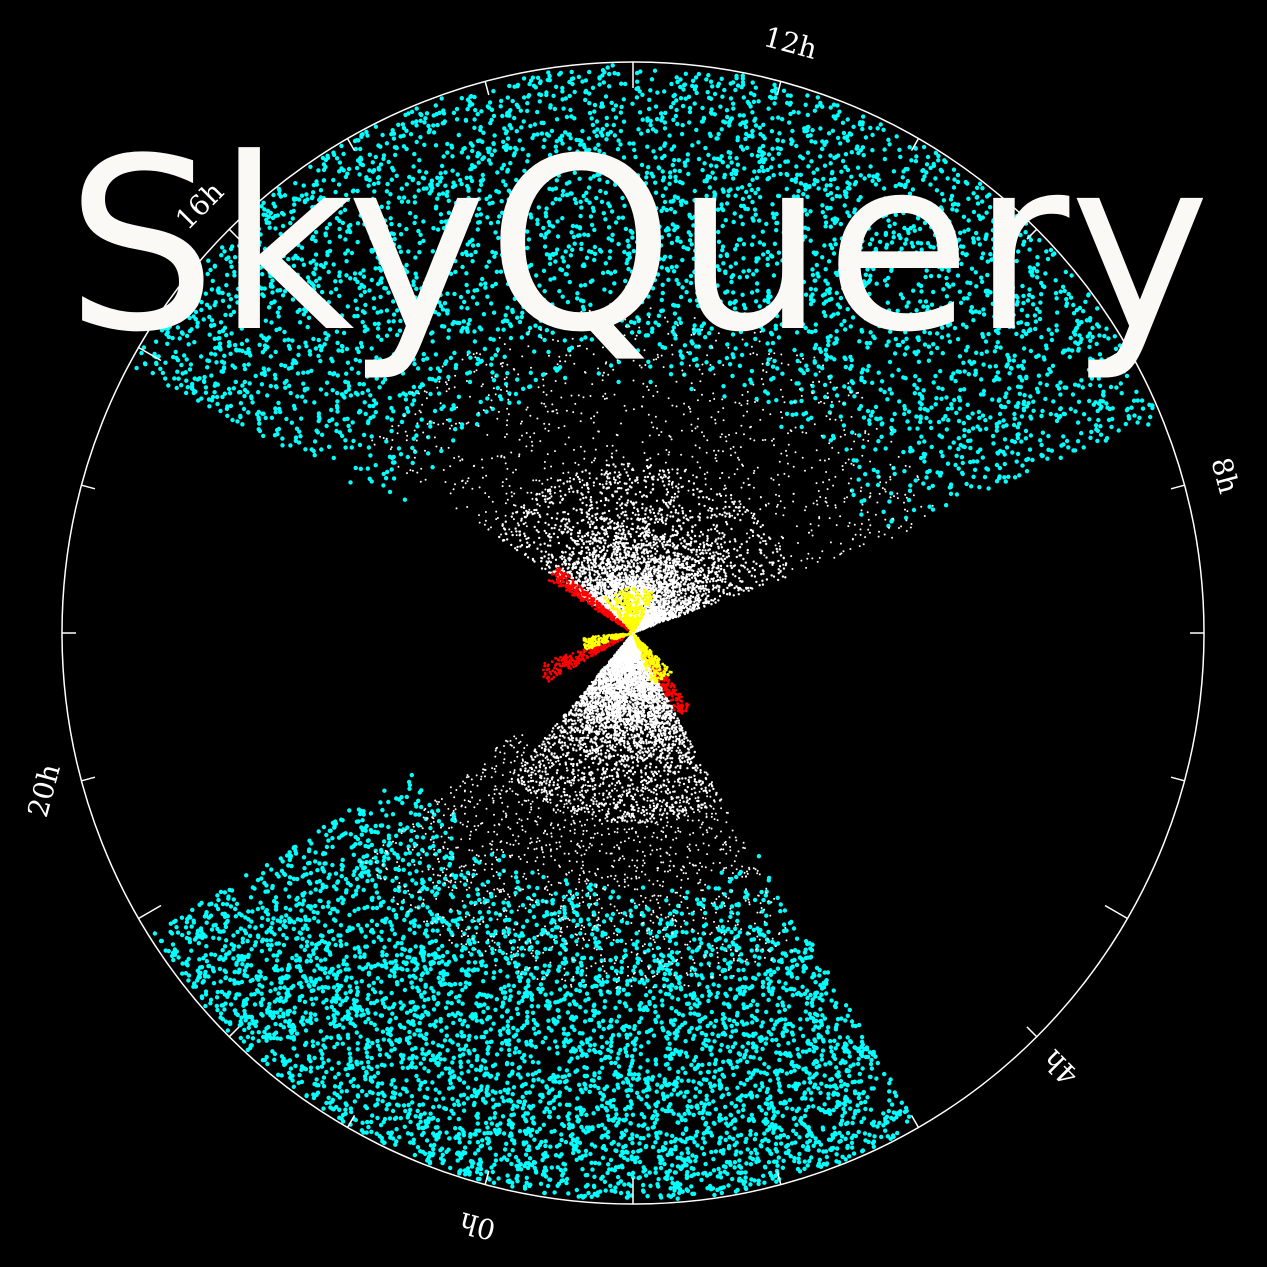 The height and width of the screenshot is (1267, 1267). I want to click on red-points-left-edge, so click(584, 659).